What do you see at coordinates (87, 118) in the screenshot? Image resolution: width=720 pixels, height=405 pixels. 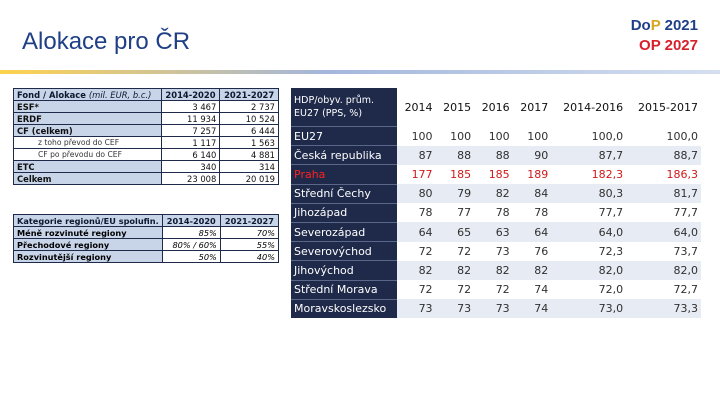 I see `funds-row-label: ERDF` at bounding box center [87, 118].